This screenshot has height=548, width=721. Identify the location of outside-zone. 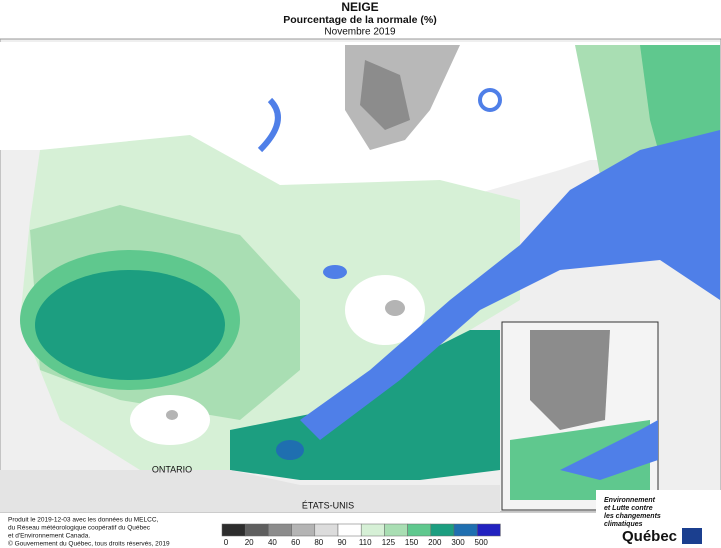
(250, 491).